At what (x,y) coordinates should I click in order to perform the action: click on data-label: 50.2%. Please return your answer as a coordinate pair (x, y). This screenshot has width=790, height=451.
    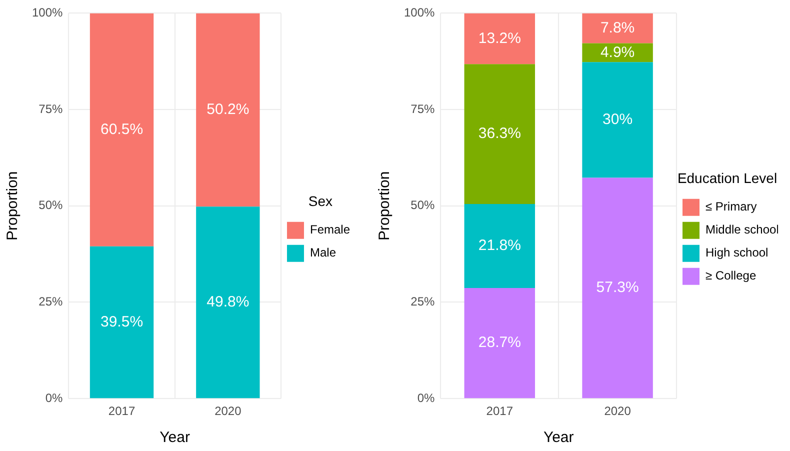
    Looking at the image, I should click on (228, 109).